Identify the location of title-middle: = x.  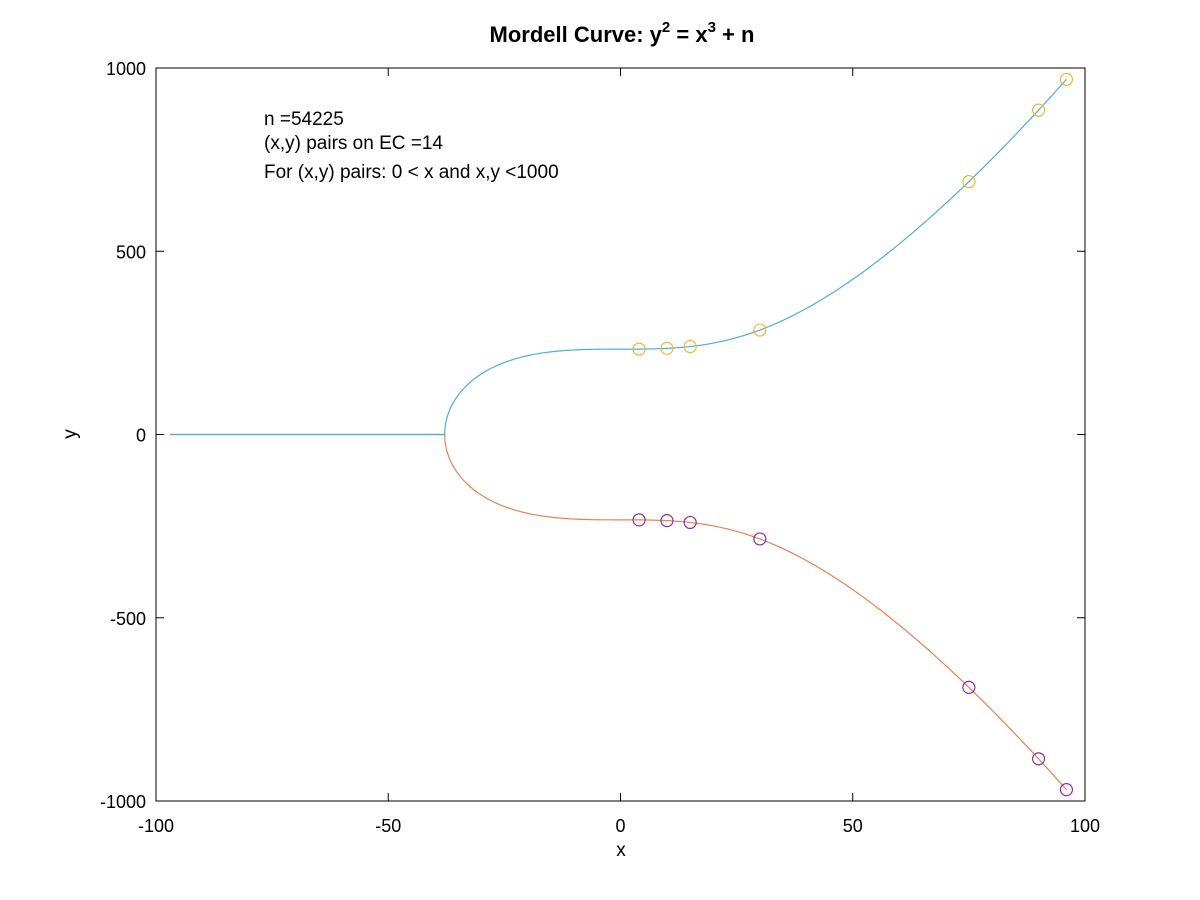
(689, 34).